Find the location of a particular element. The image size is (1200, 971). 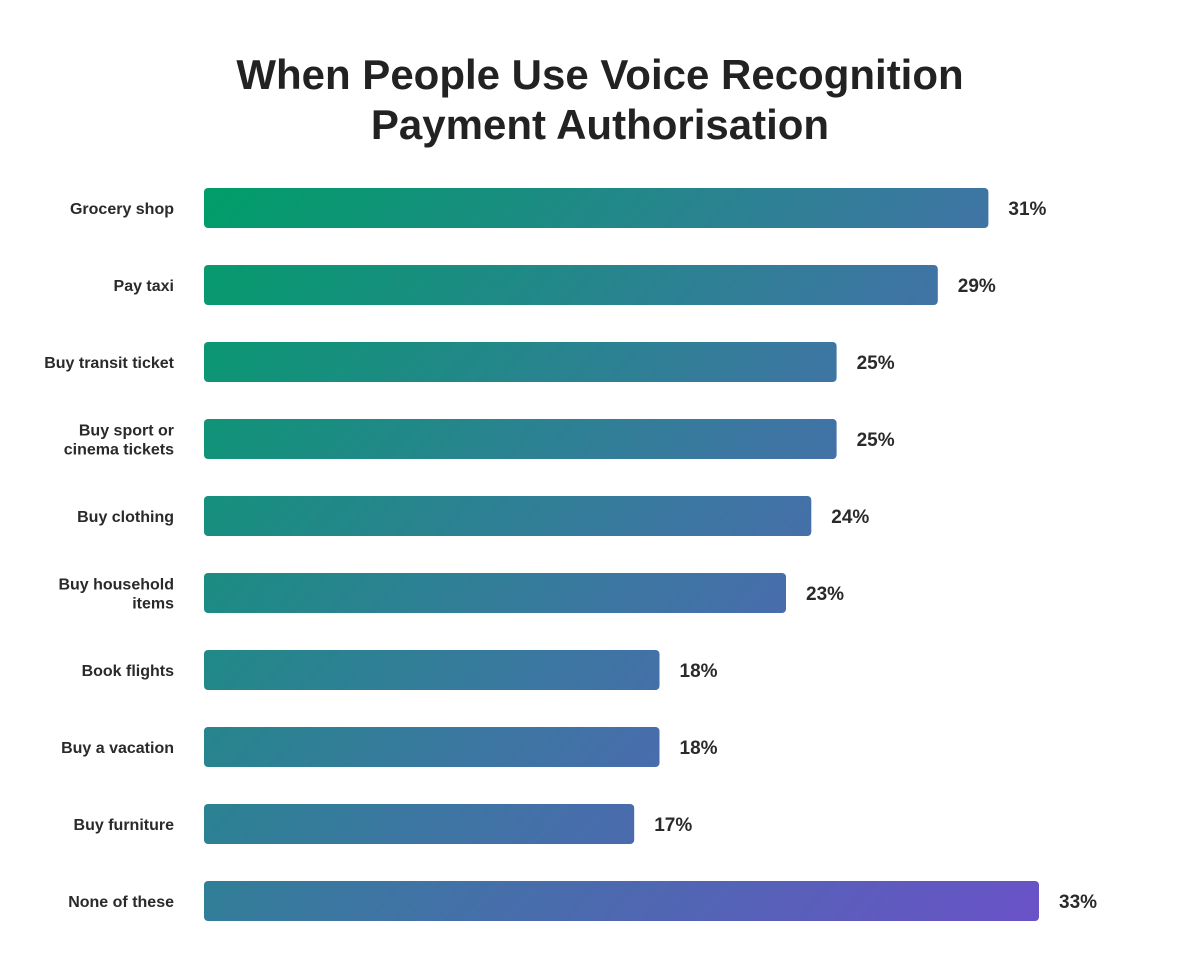

value-label: 24% is located at coordinates (850, 517).